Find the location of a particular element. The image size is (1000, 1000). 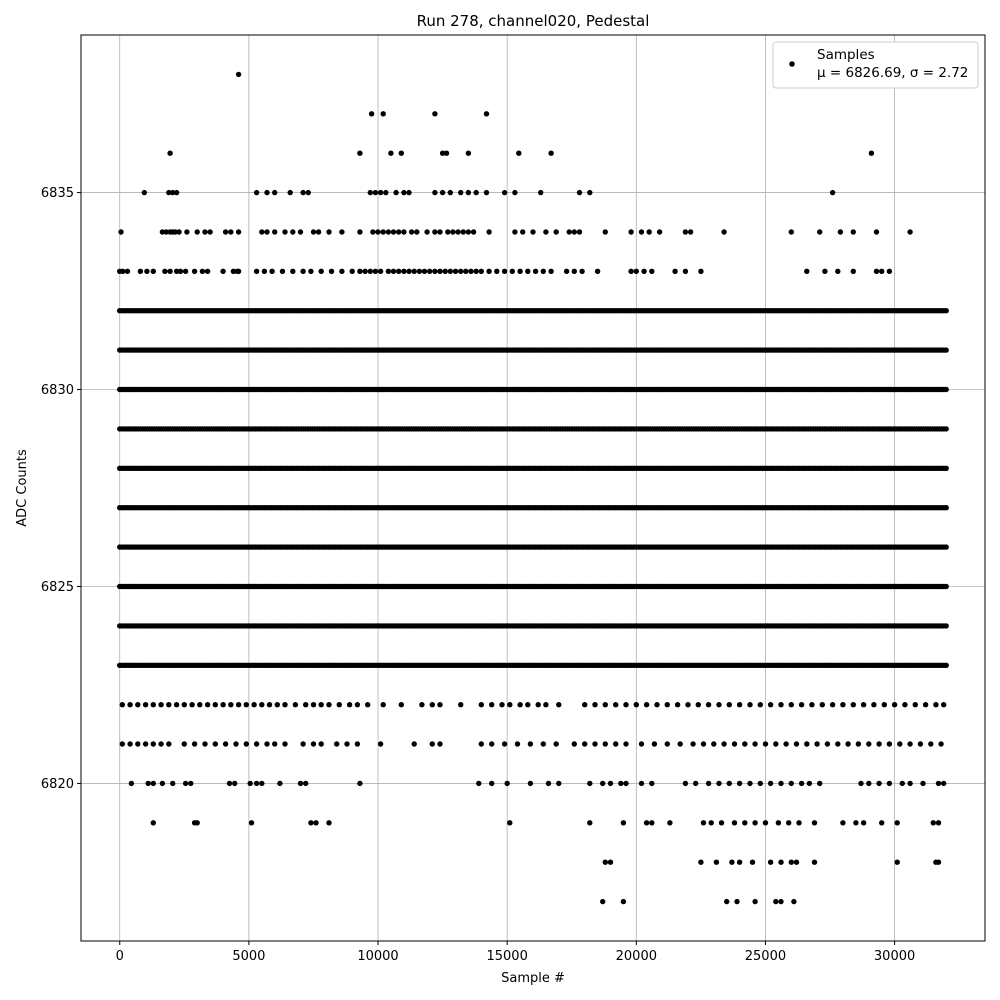

y-tick-label: 6825 is located at coordinates (57, 587).